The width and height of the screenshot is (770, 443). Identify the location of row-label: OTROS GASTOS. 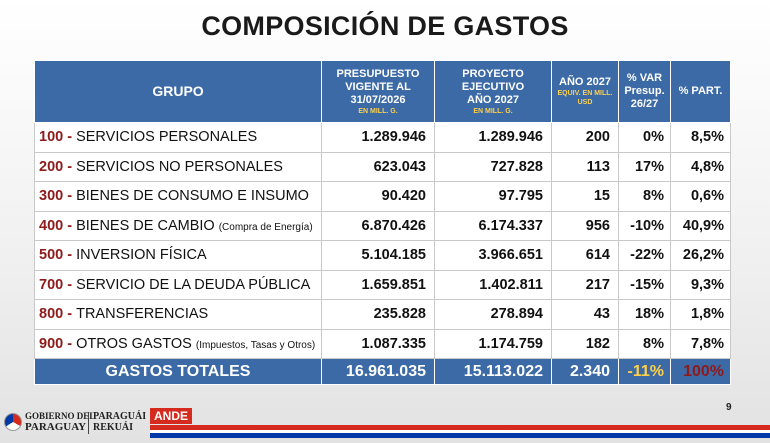
(134, 343).